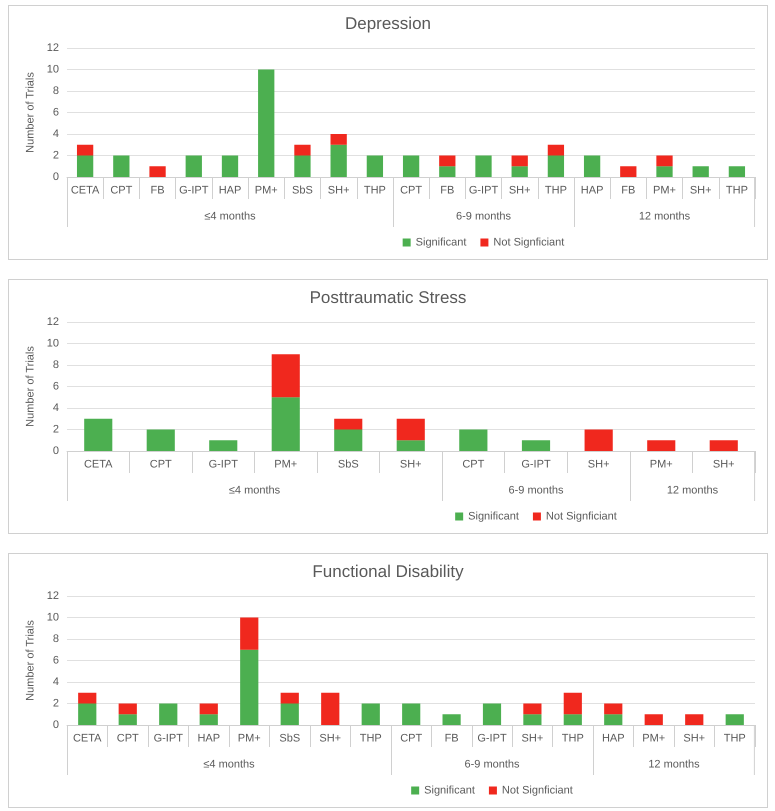 The height and width of the screenshot is (811, 775). I want to click on chart-title: Posttraumatic Stress, so click(388, 298).